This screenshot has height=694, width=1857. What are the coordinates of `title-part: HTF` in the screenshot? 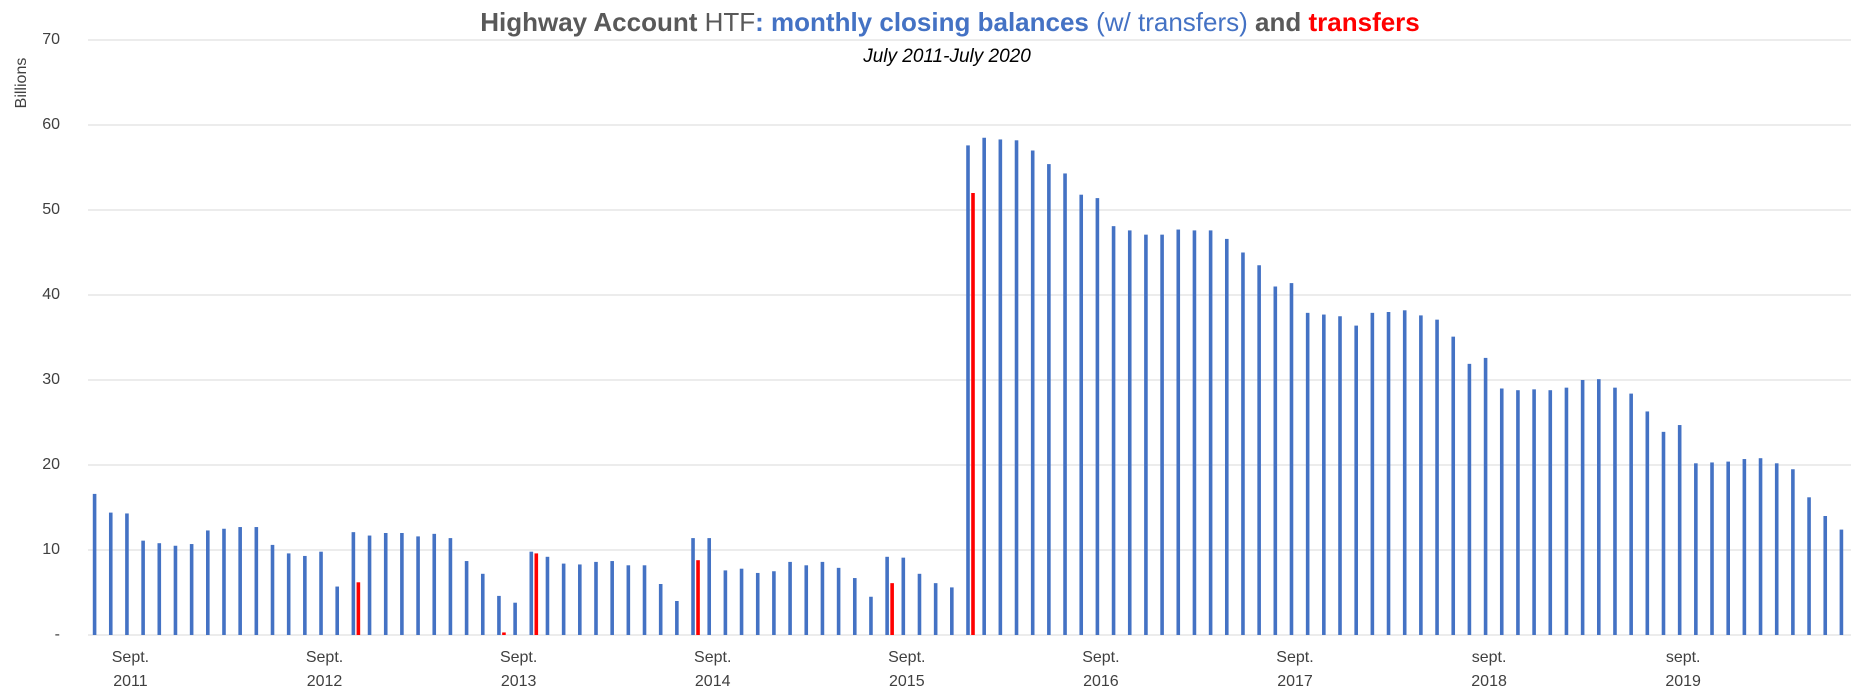 It's located at (726, 22).